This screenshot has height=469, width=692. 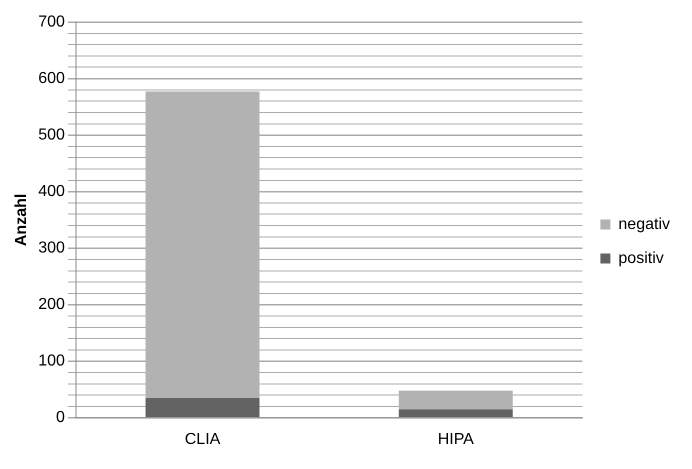 I want to click on y-tick-label: 200, so click(x=51, y=305).